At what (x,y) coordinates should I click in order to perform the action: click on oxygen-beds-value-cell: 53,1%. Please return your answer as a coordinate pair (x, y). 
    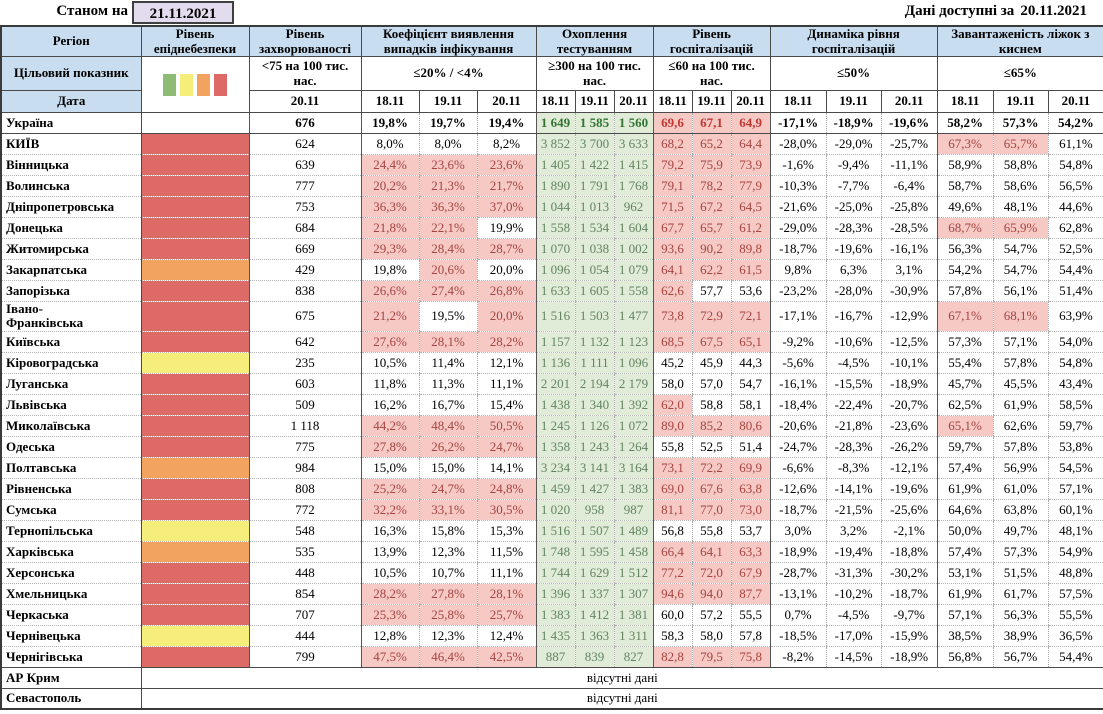
    Looking at the image, I should click on (965, 573).